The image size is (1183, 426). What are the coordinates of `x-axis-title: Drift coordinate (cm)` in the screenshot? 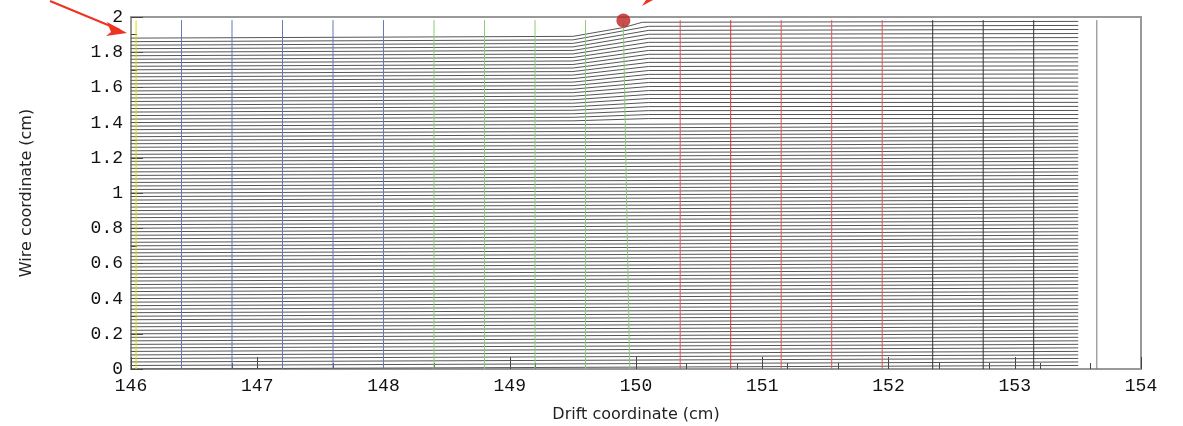 It's located at (636, 413).